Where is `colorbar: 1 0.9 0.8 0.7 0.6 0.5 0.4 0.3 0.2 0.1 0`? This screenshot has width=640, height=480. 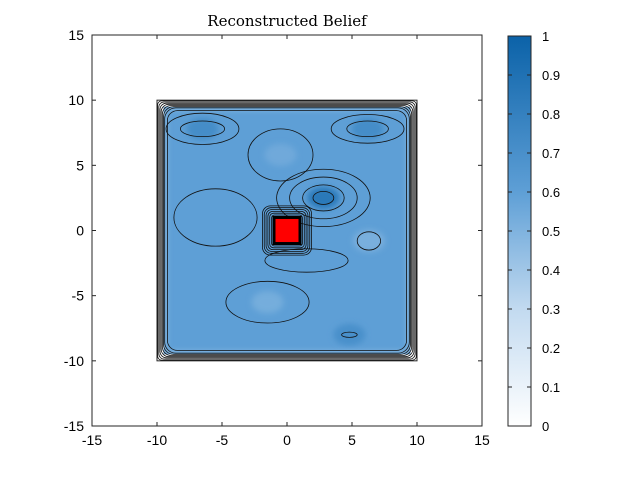
colorbar: 1 0.9 0.8 0.7 0.6 0.5 0.4 0.3 0.2 0.1 0 is located at coordinates (533, 231).